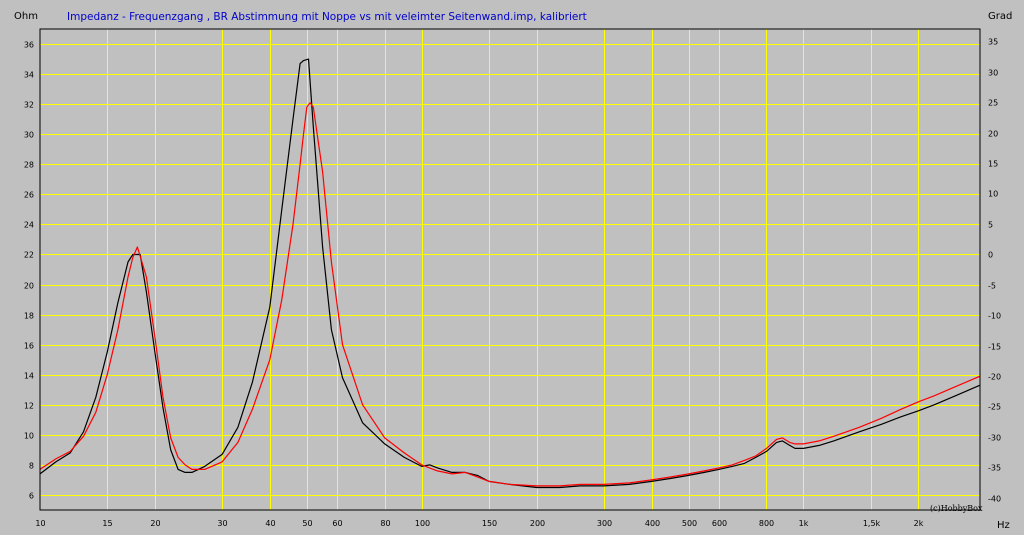  What do you see at coordinates (994, 468) in the screenshot?
I see `y-right-tick-label: -35` at bounding box center [994, 468].